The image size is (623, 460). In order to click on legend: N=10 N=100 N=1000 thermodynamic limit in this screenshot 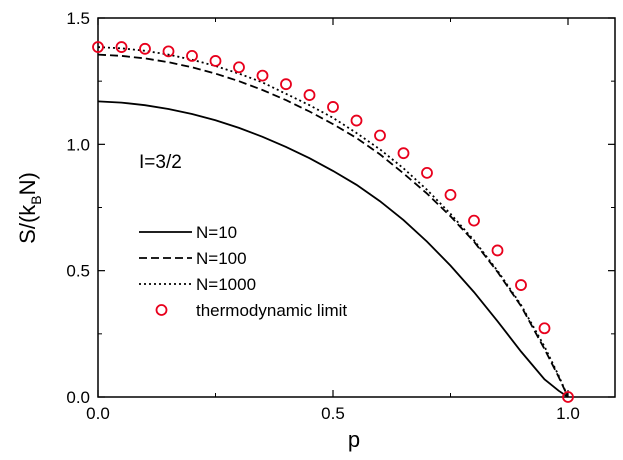, I will do `click(243, 271)`.